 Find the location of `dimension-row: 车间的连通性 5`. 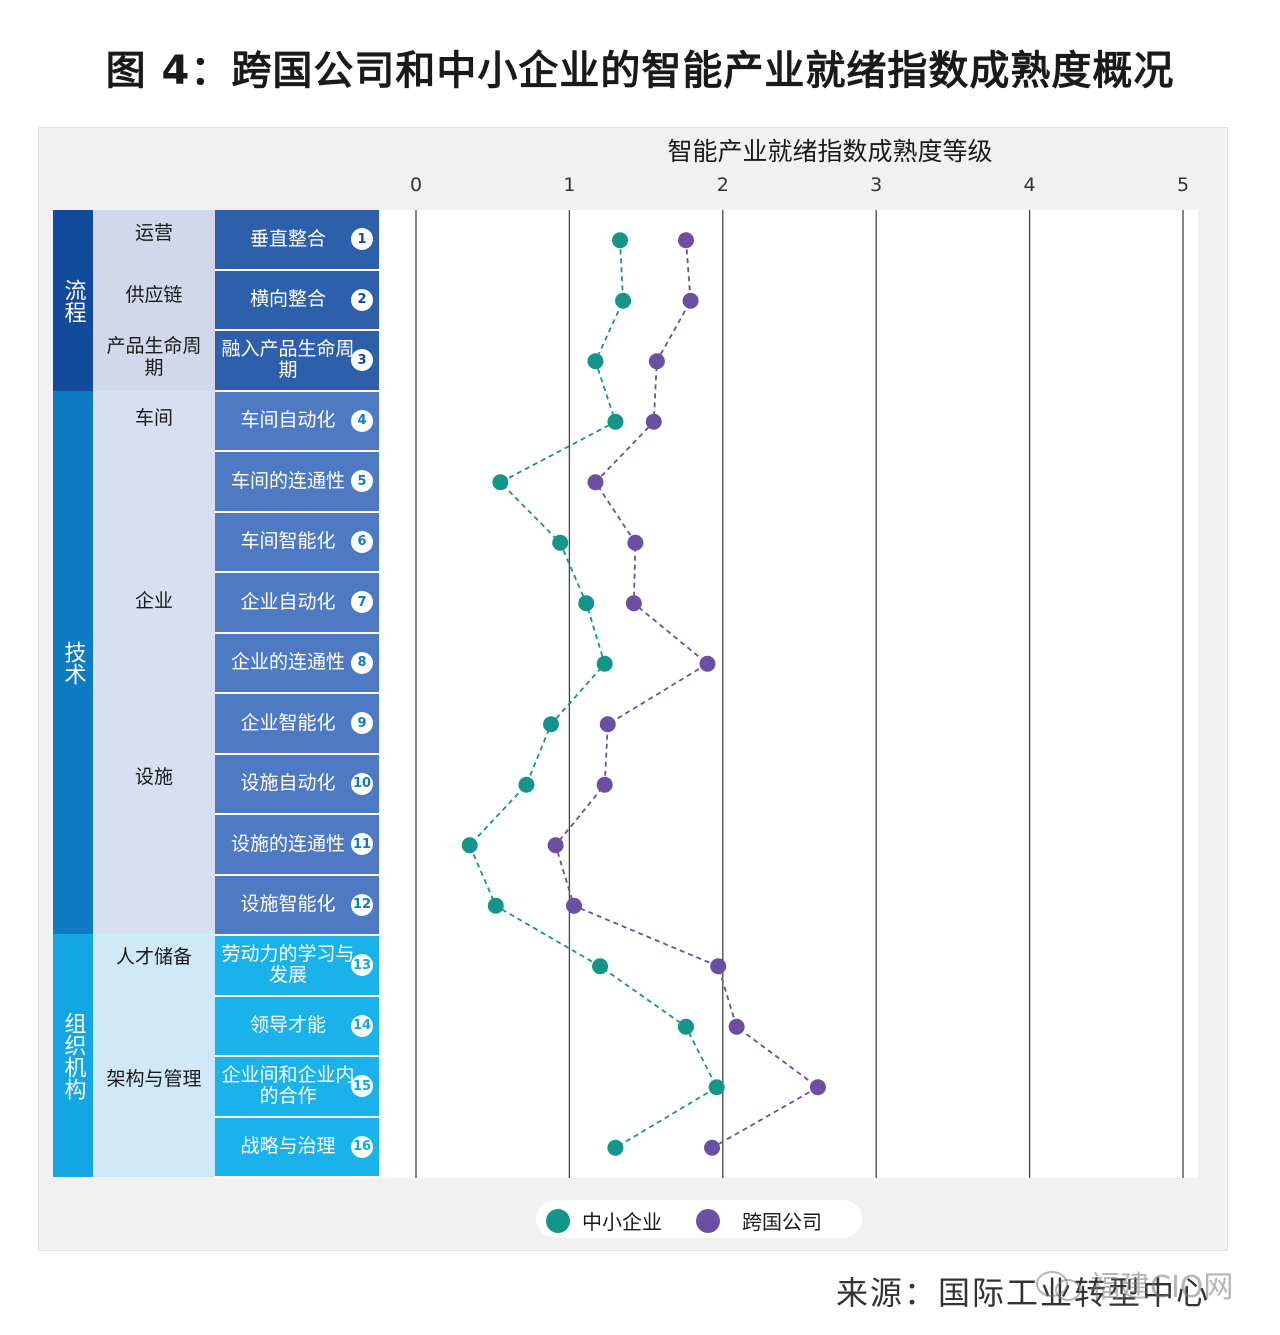

dimension-row: 车间的连通性 5 is located at coordinates (297, 482).